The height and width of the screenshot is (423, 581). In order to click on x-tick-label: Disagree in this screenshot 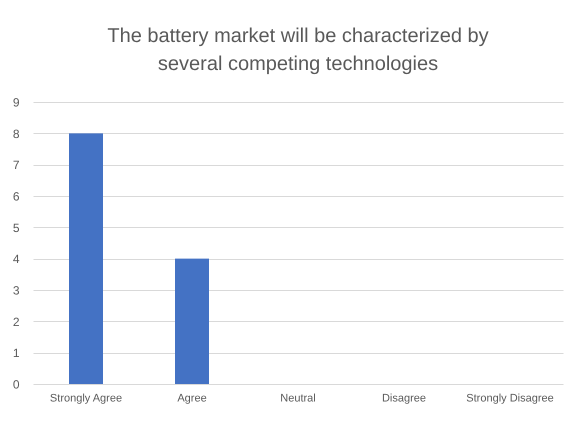, I will do `click(404, 398)`.